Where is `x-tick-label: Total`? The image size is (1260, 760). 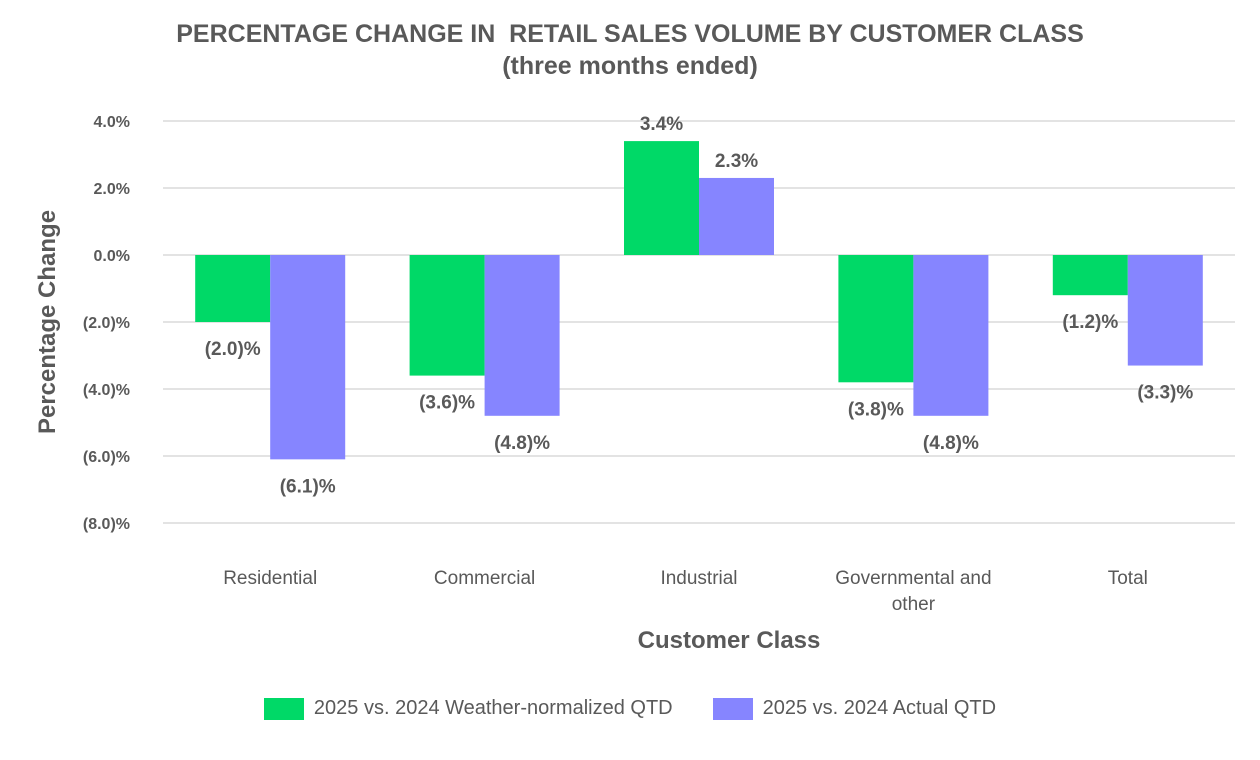 x-tick-label: Total is located at coordinates (1128, 578).